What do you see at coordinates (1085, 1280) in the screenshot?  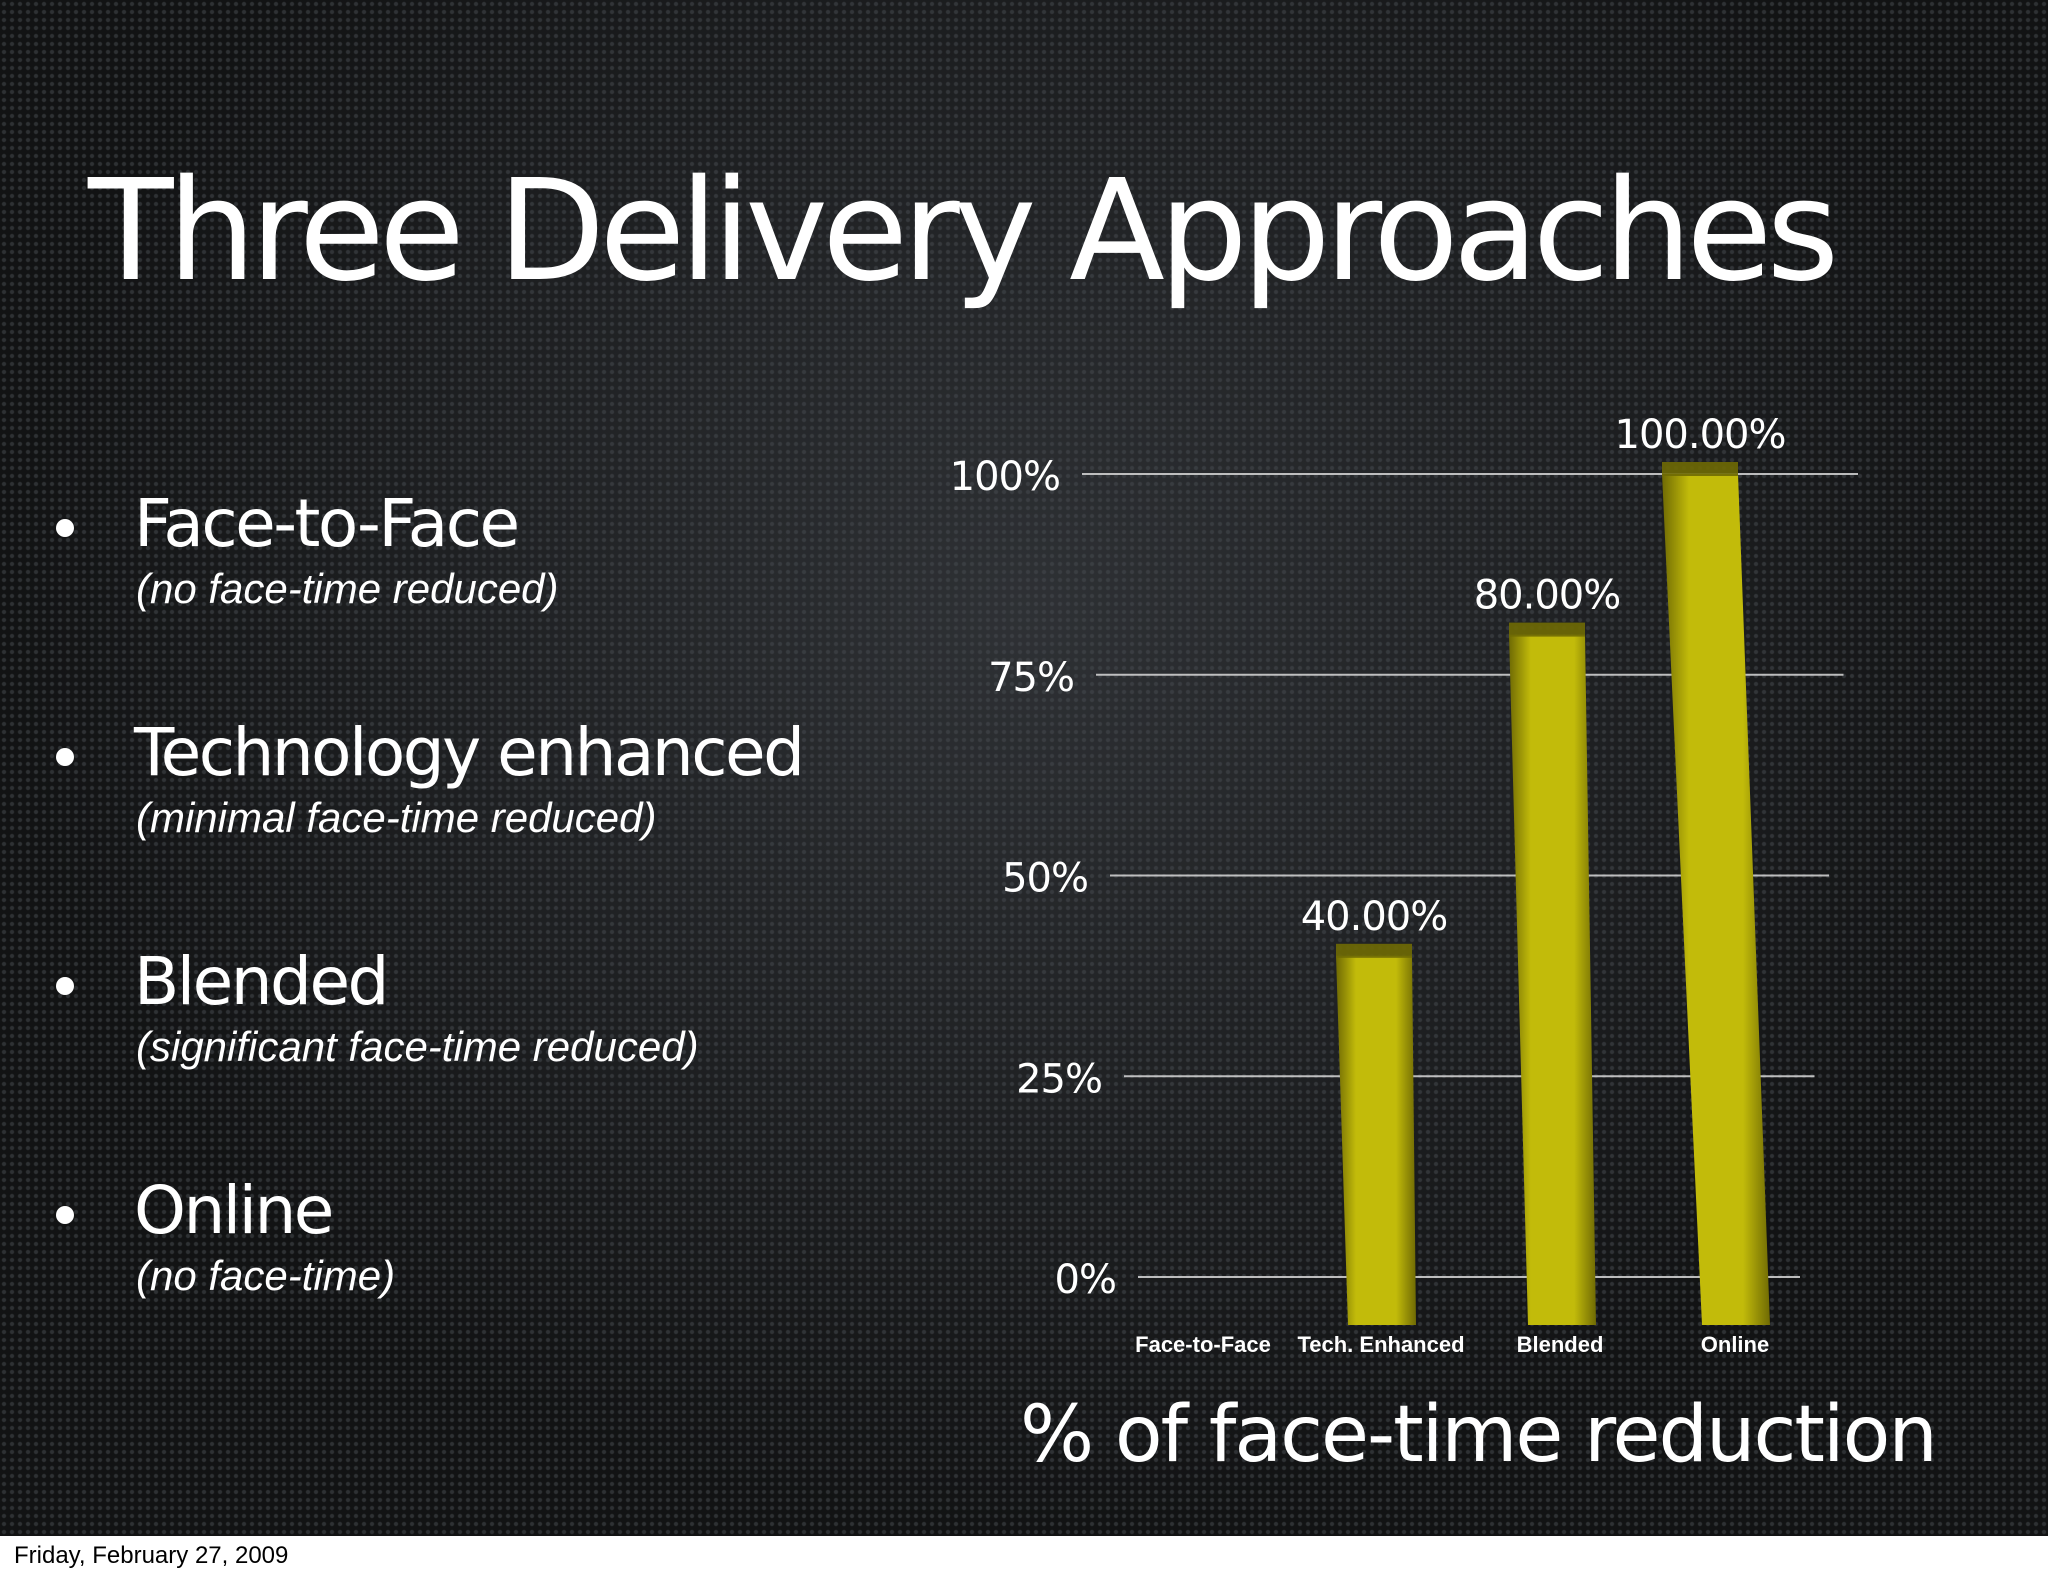 I see `y-tick-label: 0%` at bounding box center [1085, 1280].